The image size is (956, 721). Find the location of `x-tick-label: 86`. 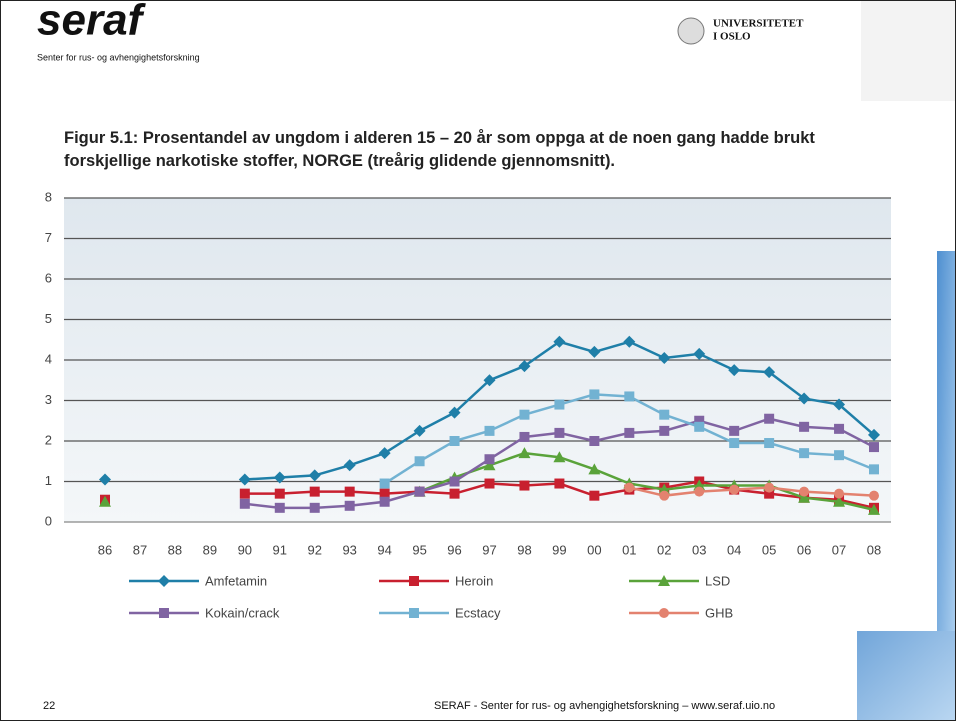

x-tick-label: 86 is located at coordinates (105, 549).